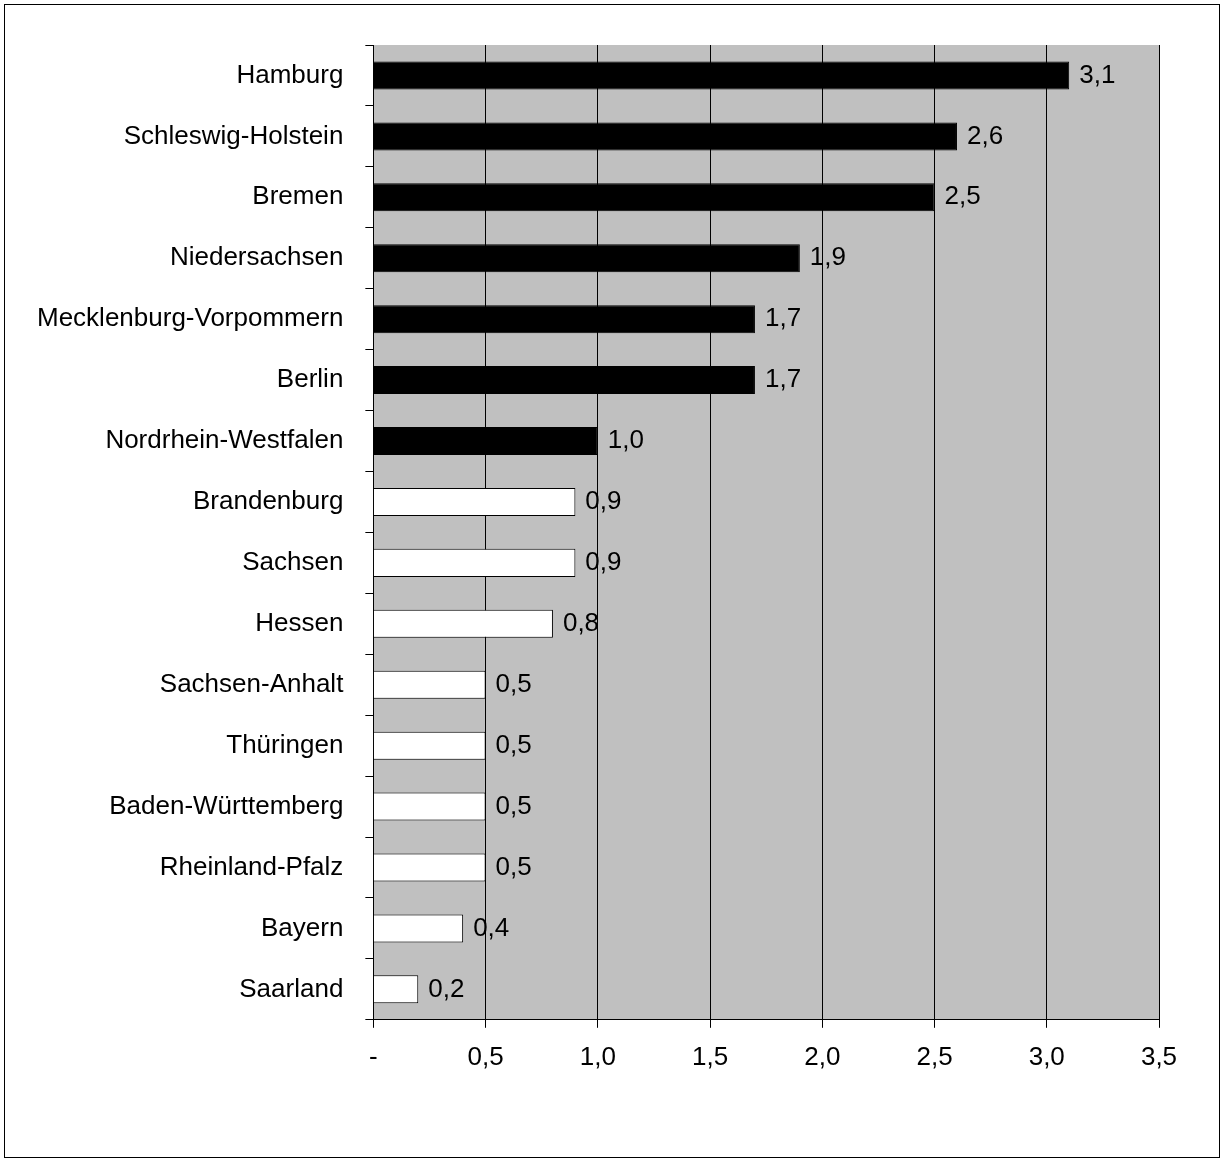  Describe the element at coordinates (1159, 1055) in the screenshot. I see `x-tick-label: 3,5` at that location.